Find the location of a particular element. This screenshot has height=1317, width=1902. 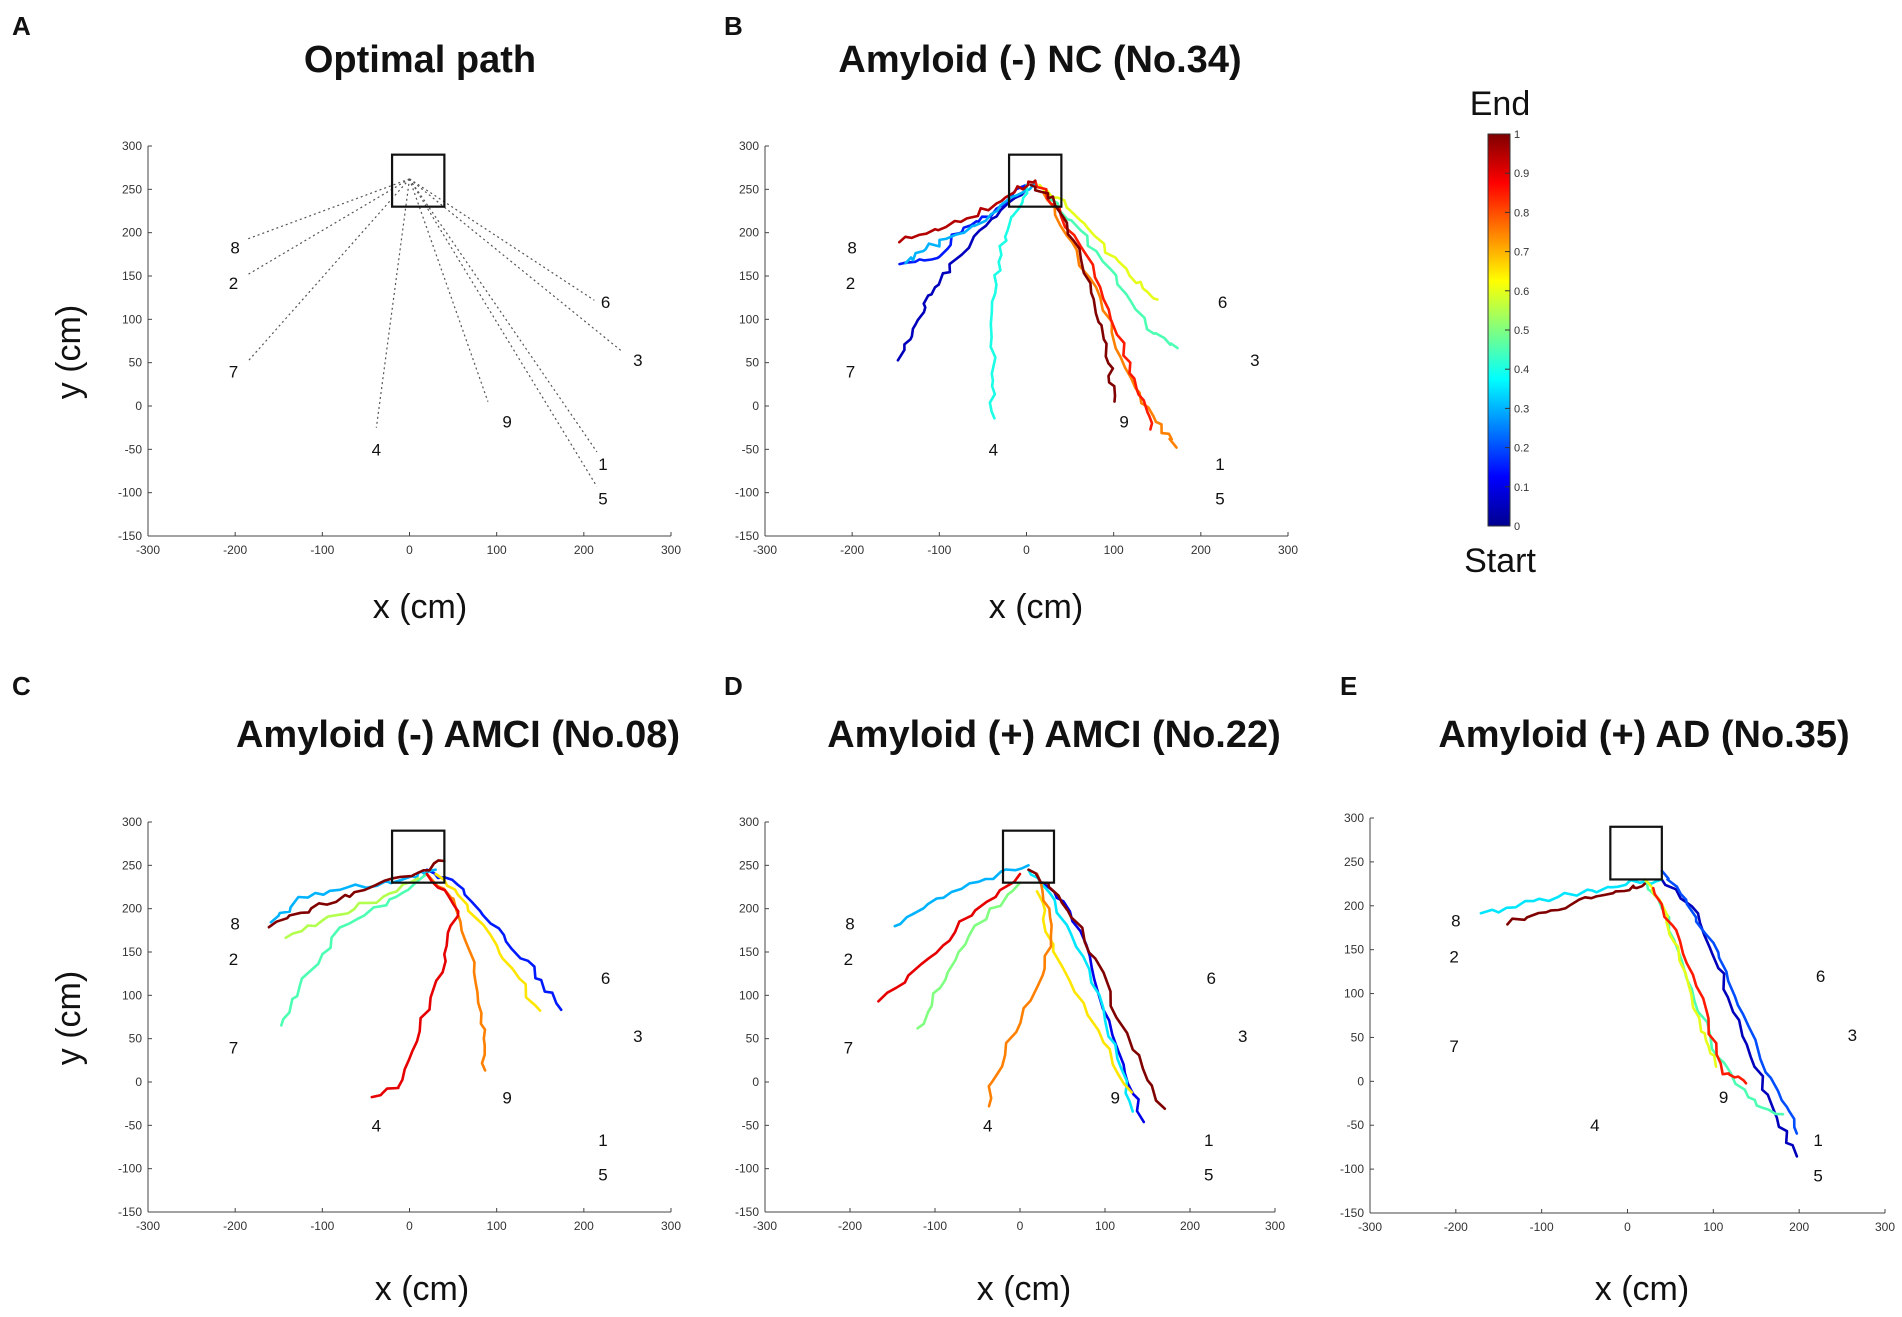

panel-title-e: Amyloid (+) AD (No.35) is located at coordinates (1643, 735).